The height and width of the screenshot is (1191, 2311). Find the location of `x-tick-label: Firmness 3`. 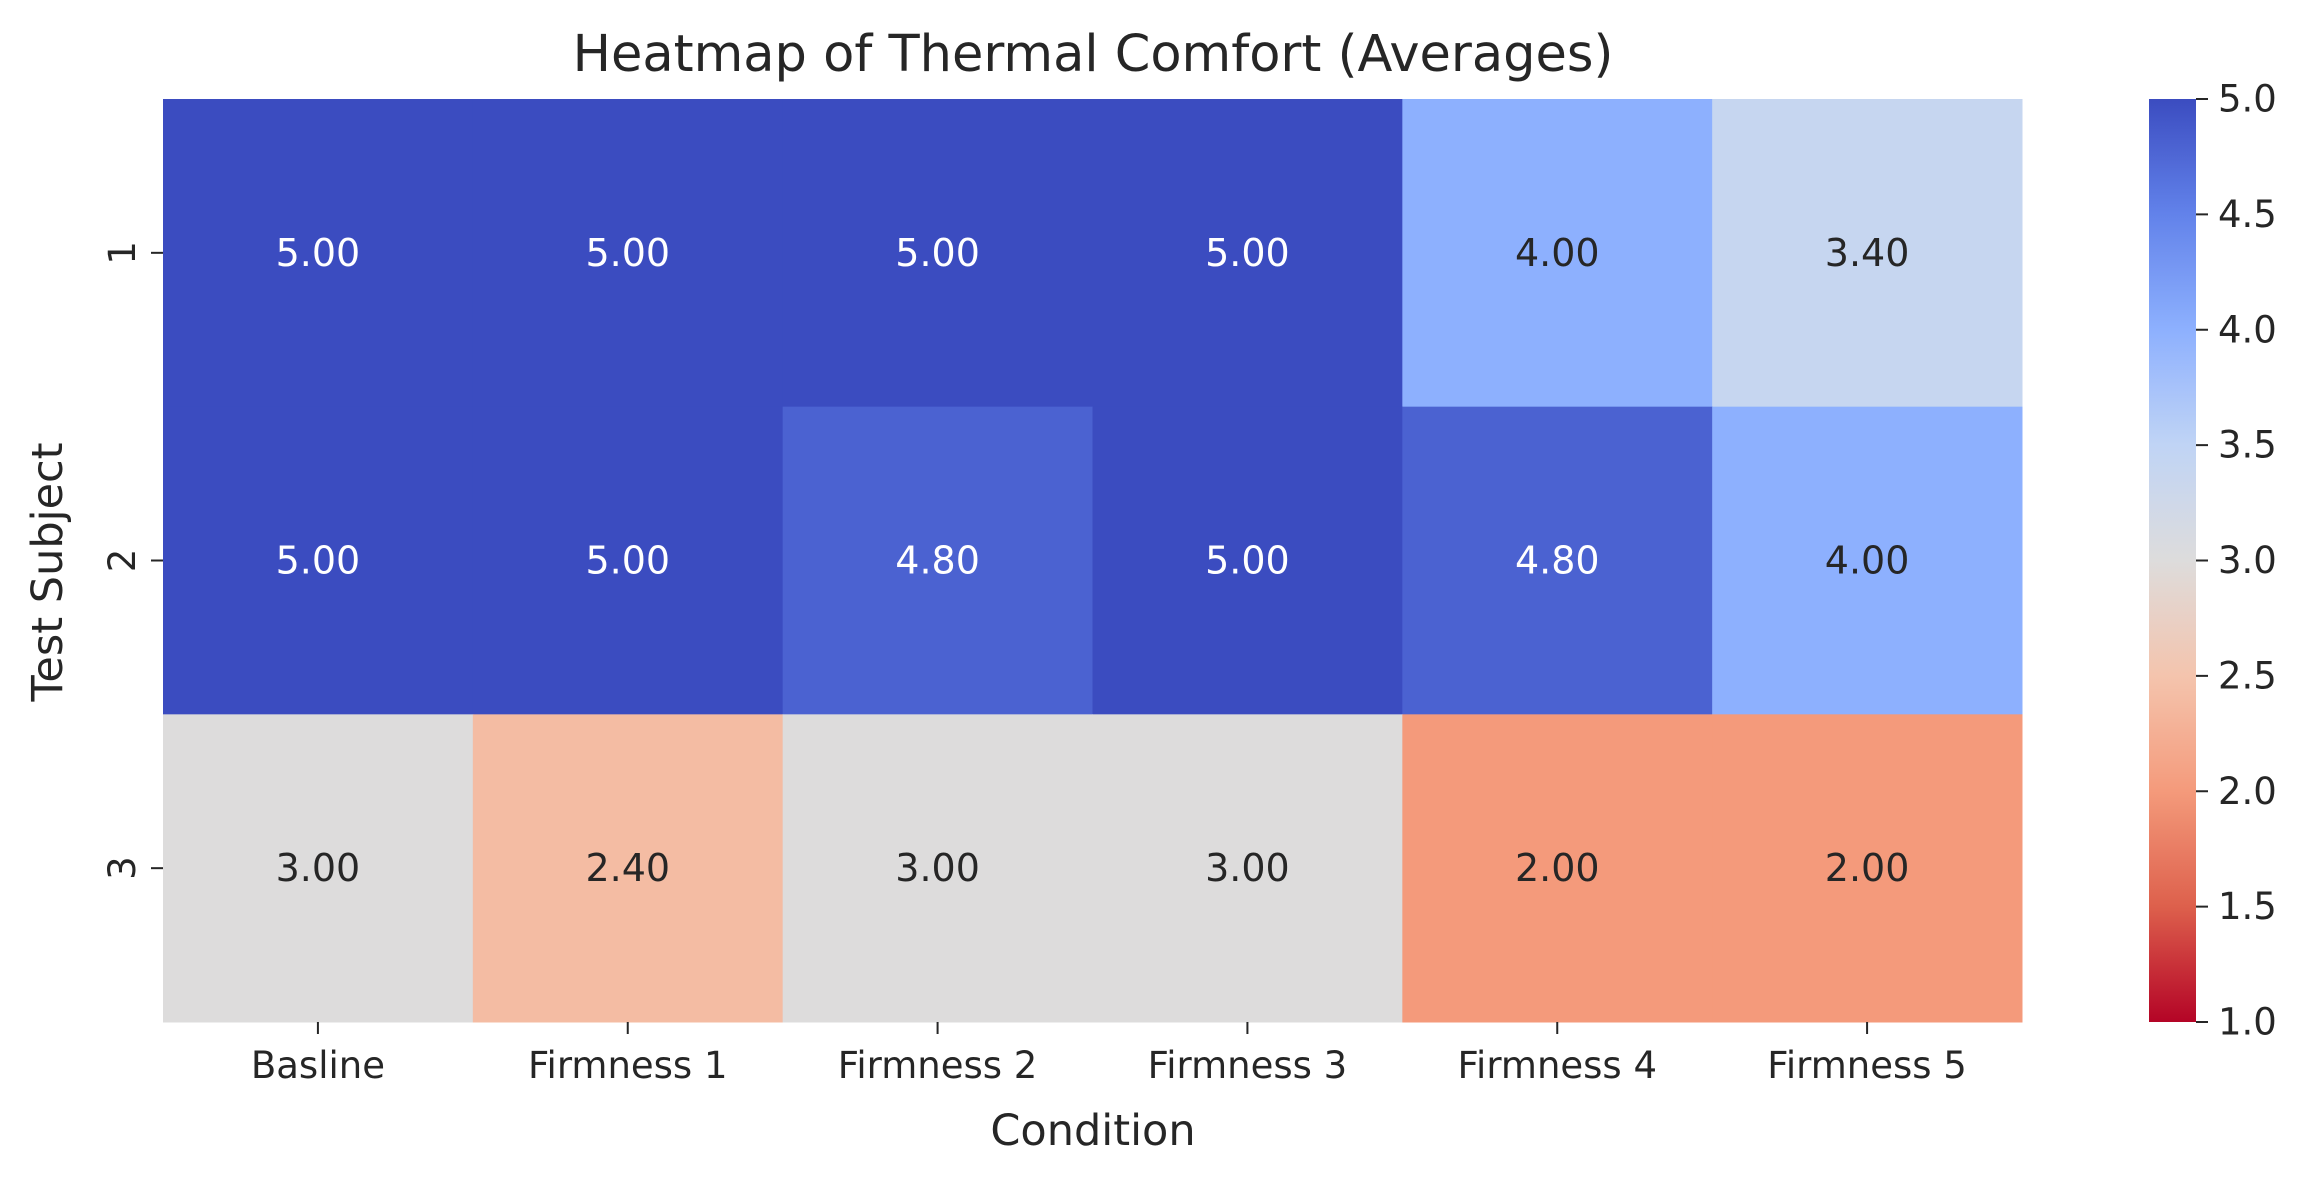

x-tick-label: Firmness 3 is located at coordinates (1248, 1065).